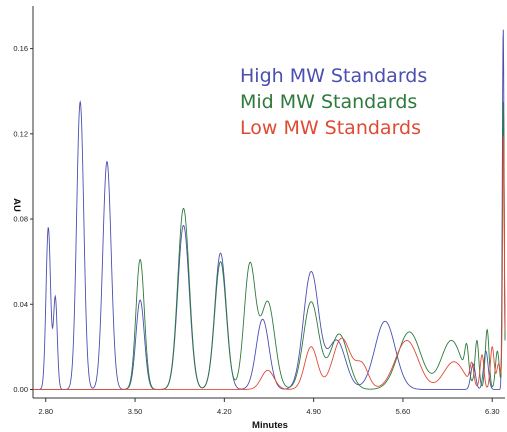  What do you see at coordinates (20, 133) in the screenshot?
I see `y-tick-label: 0.12` at bounding box center [20, 133].